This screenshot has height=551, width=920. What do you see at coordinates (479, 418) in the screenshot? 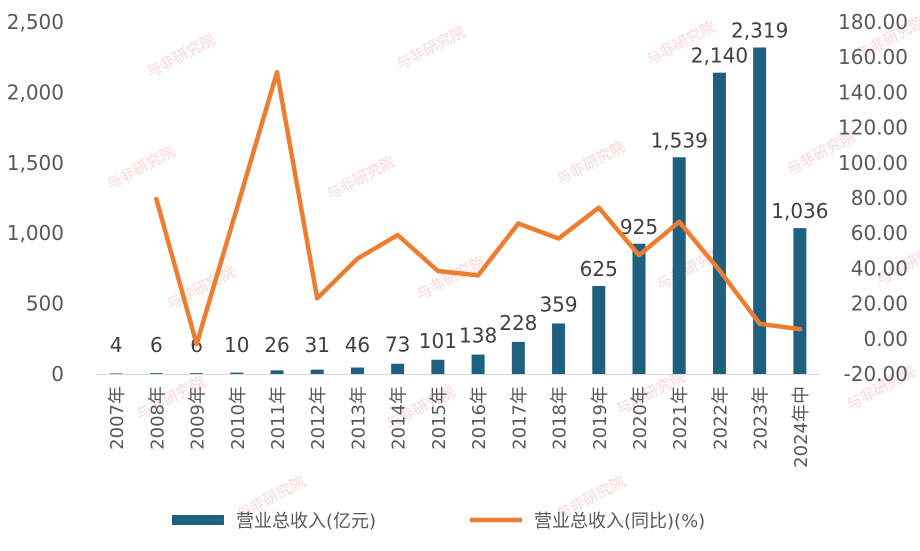
I see `x-axis-tick-label: 2016年` at bounding box center [479, 418].